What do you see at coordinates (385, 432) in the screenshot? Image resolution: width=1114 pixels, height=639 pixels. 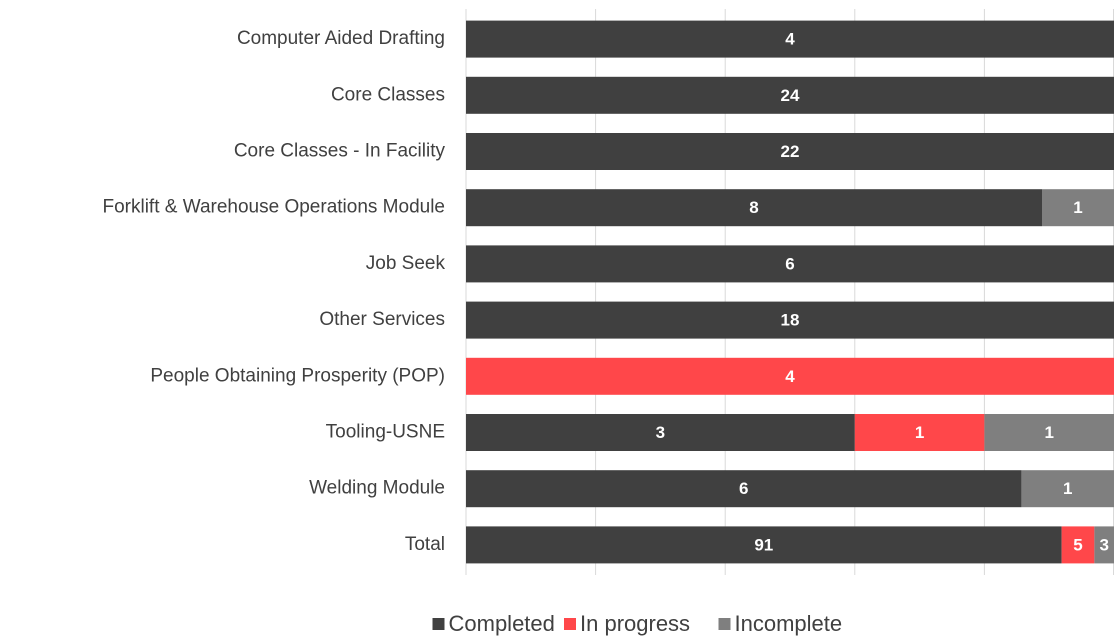 I see `y-tick-label: Tooling-USNE` at bounding box center [385, 432].